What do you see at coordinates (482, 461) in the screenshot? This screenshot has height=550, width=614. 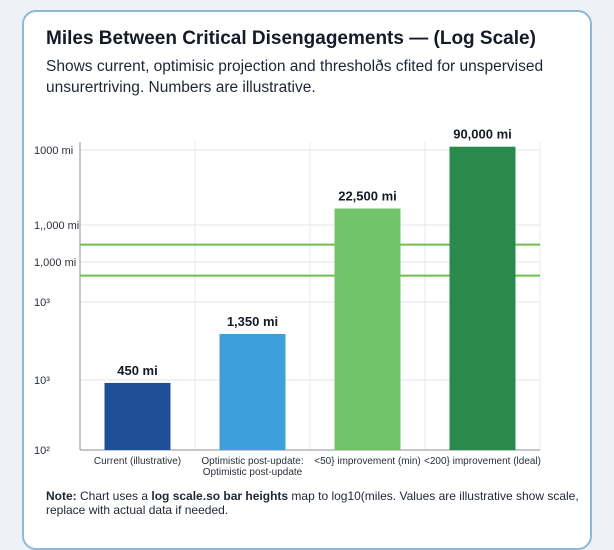 I see `x-tick-label: <200} improvement (ldeal)` at bounding box center [482, 461].